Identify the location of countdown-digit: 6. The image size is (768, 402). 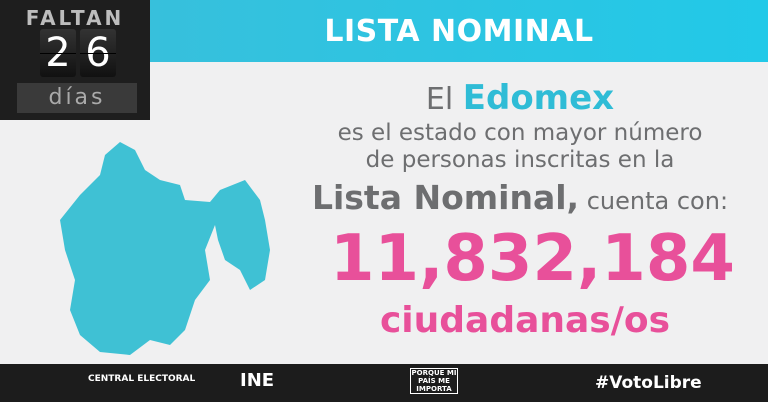
(98, 53).